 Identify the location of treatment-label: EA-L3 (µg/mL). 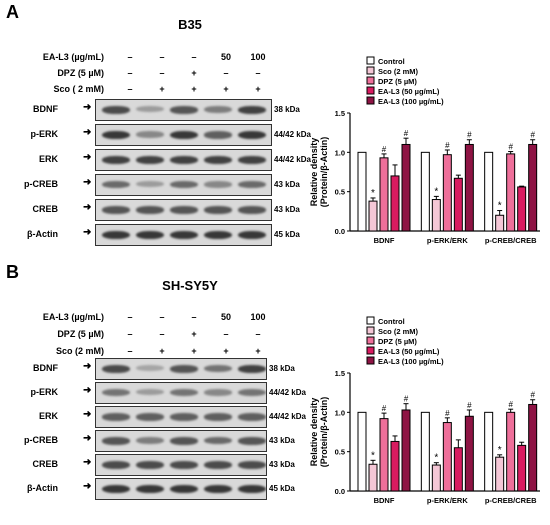
(73, 57).